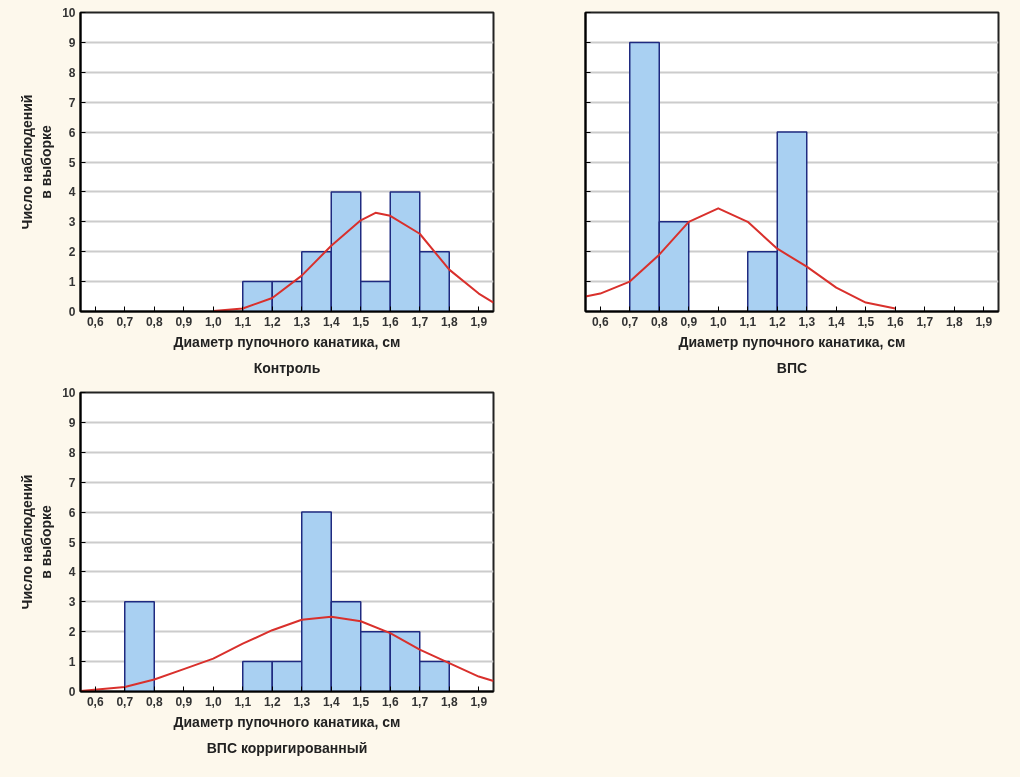  What do you see at coordinates (287, 367) in the screenshot?
I see `text: Контроль` at bounding box center [287, 367].